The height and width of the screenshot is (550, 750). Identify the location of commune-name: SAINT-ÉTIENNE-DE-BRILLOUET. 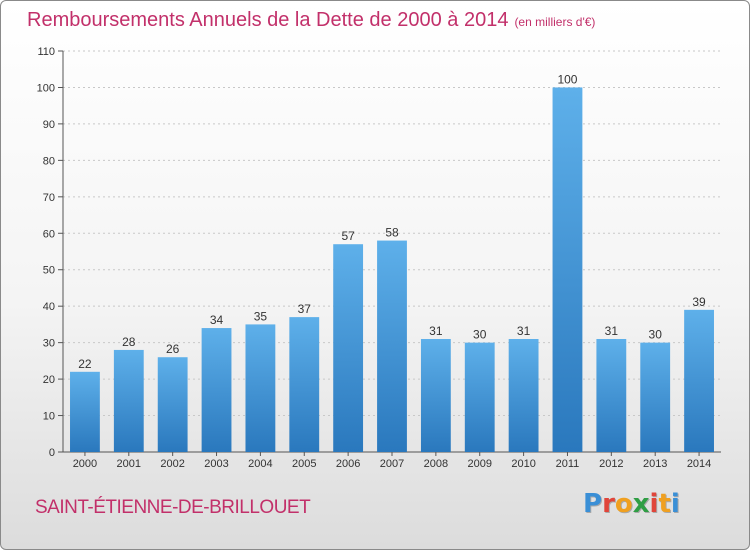
(173, 507).